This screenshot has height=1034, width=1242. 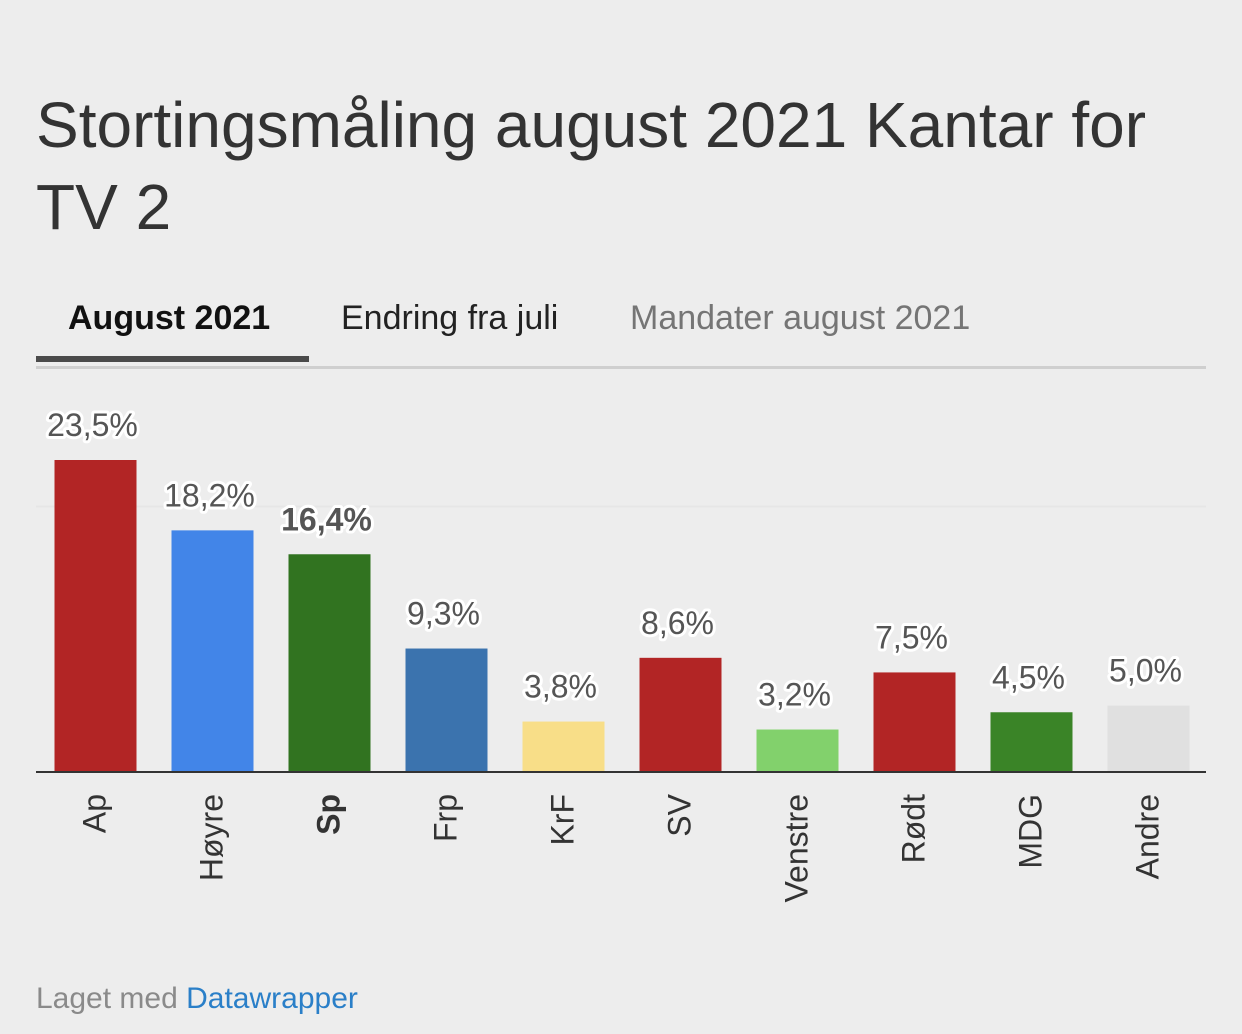 I want to click on value-label-hoyre: 18,2%, so click(x=209, y=495).